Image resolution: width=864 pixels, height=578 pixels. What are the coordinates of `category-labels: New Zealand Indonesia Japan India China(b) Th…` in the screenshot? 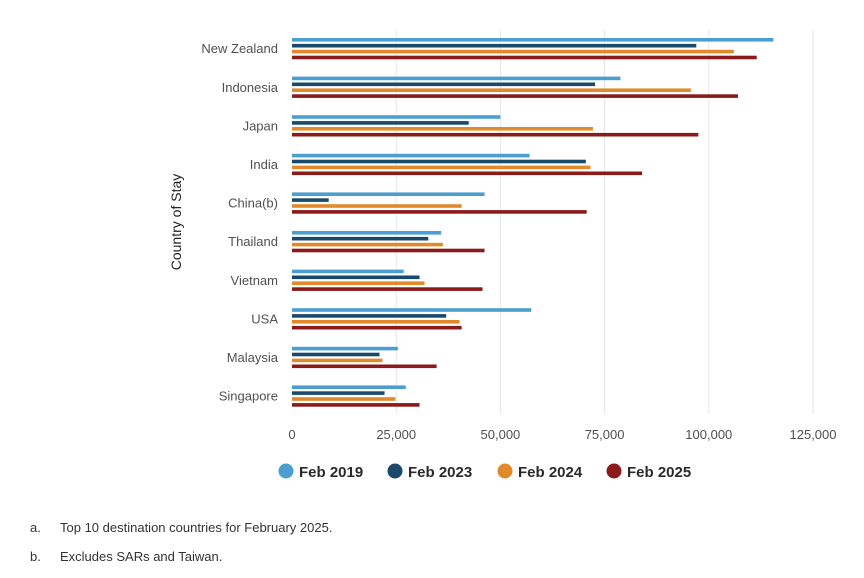 It's located at (239, 222).